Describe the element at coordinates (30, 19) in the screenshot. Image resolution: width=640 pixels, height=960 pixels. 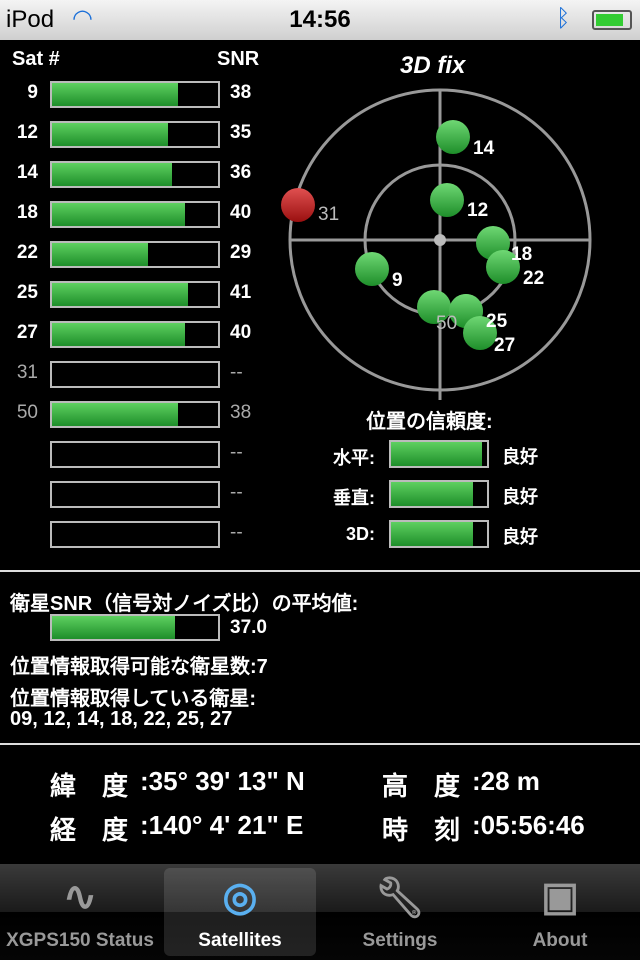
I see `carrier: iPod` at that location.